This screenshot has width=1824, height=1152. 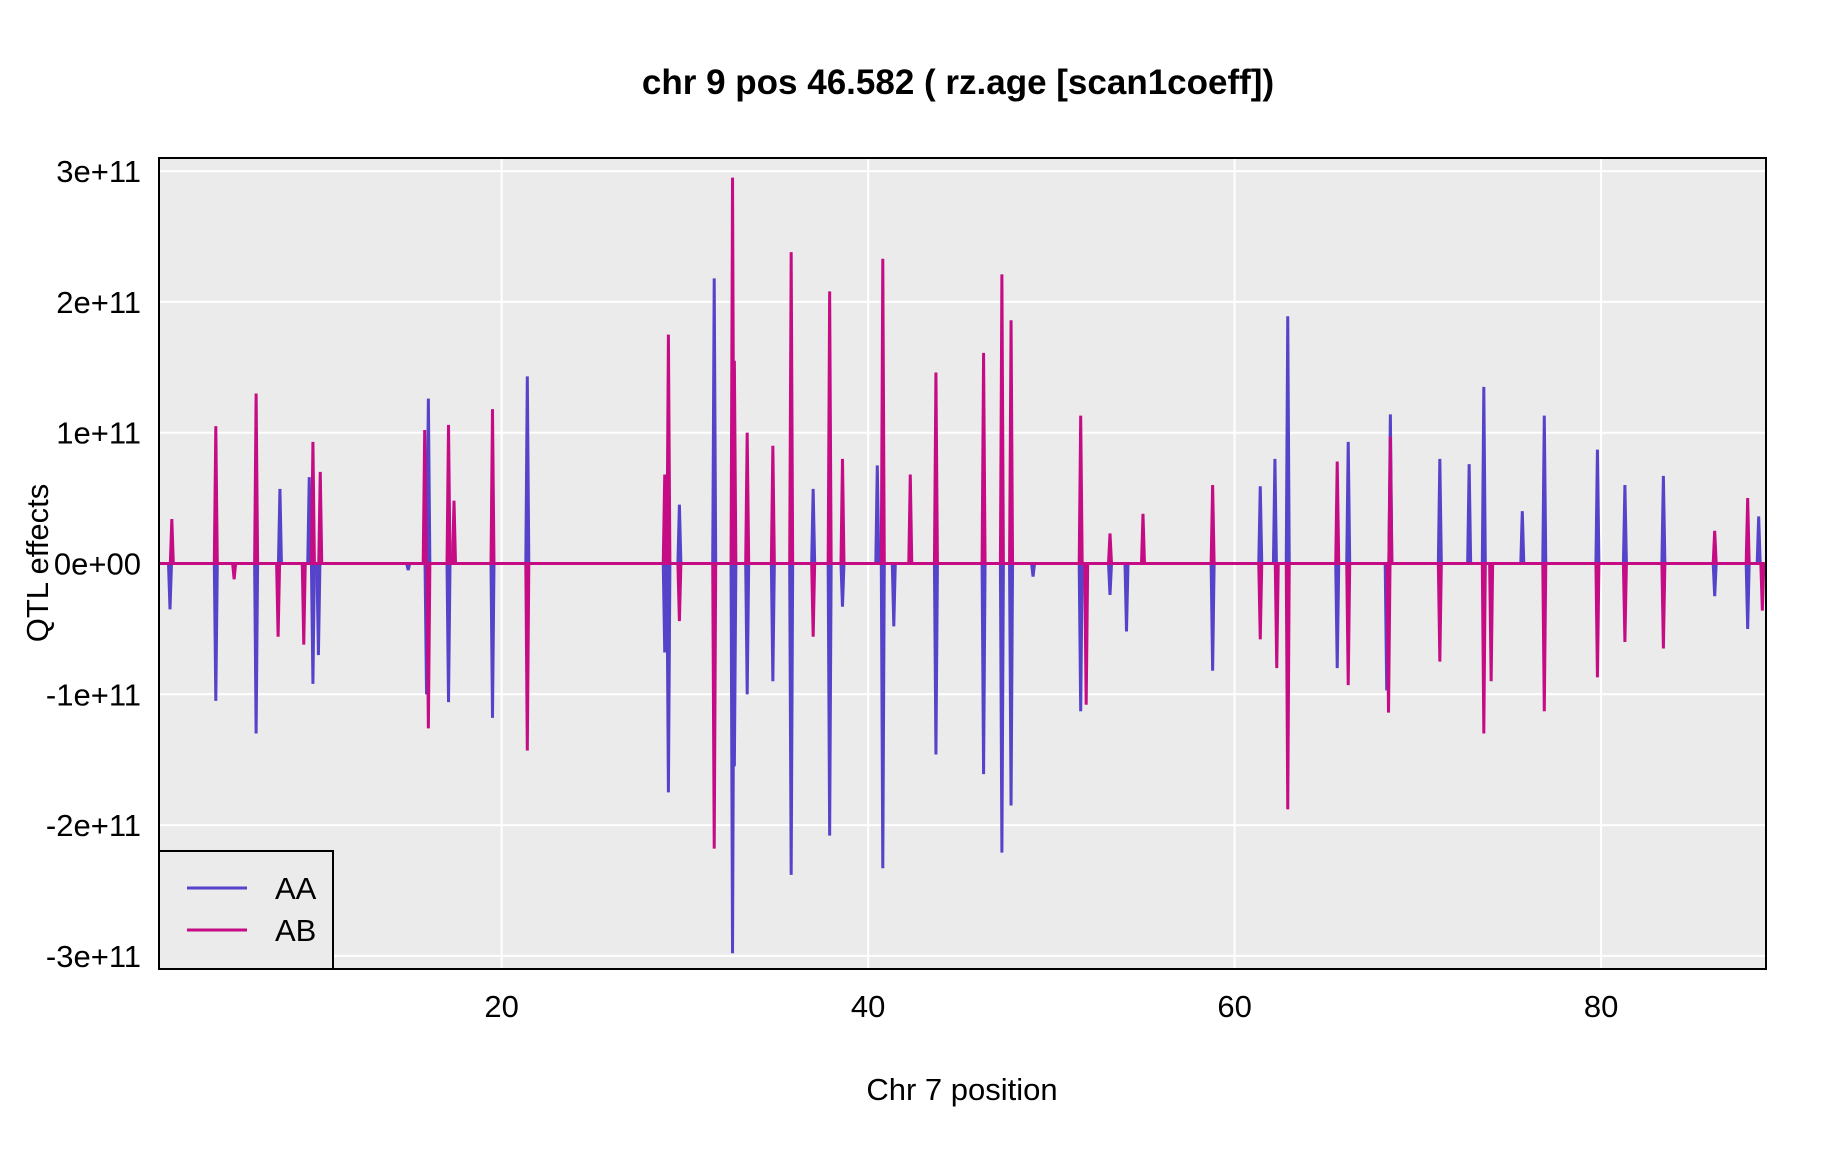 I want to click on y-tick-label: 0e+00, so click(x=97, y=564).